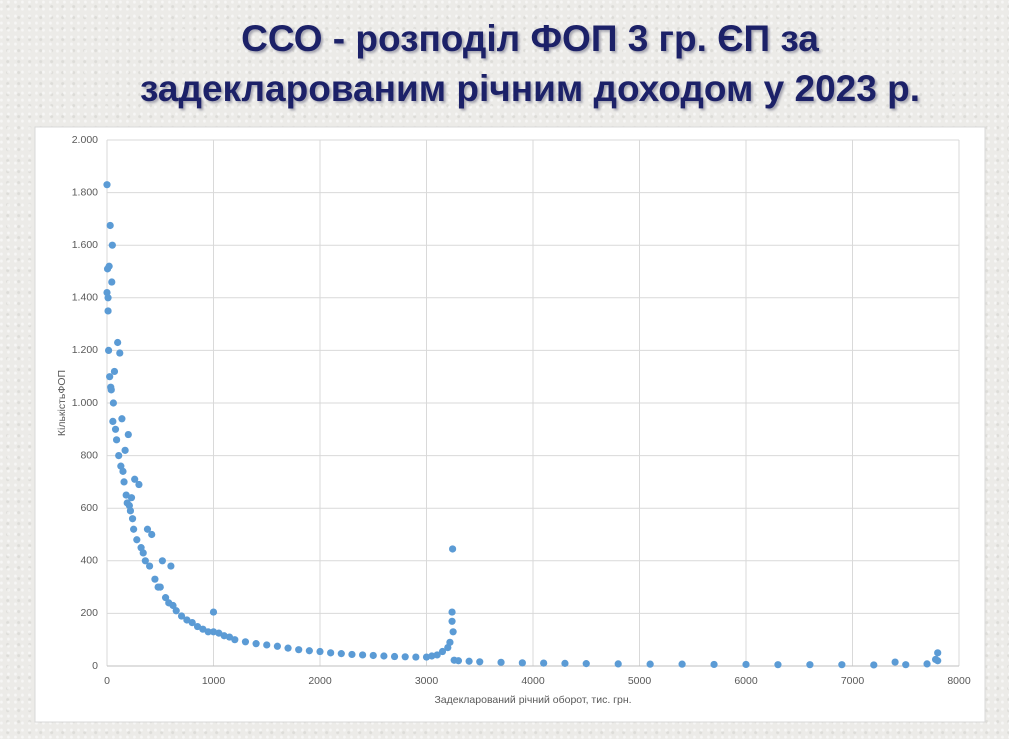 The width and height of the screenshot is (1009, 739). What do you see at coordinates (214, 681) in the screenshot?
I see `x-tick-label: 1000` at bounding box center [214, 681].